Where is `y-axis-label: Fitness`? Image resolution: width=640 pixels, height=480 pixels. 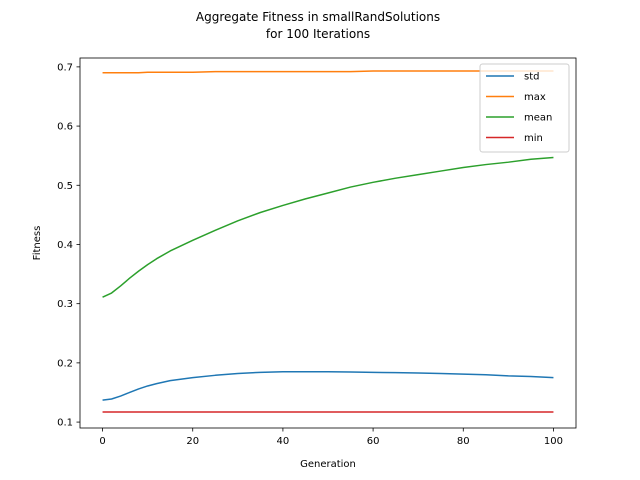 y-axis-label: Fitness is located at coordinates (37, 243).